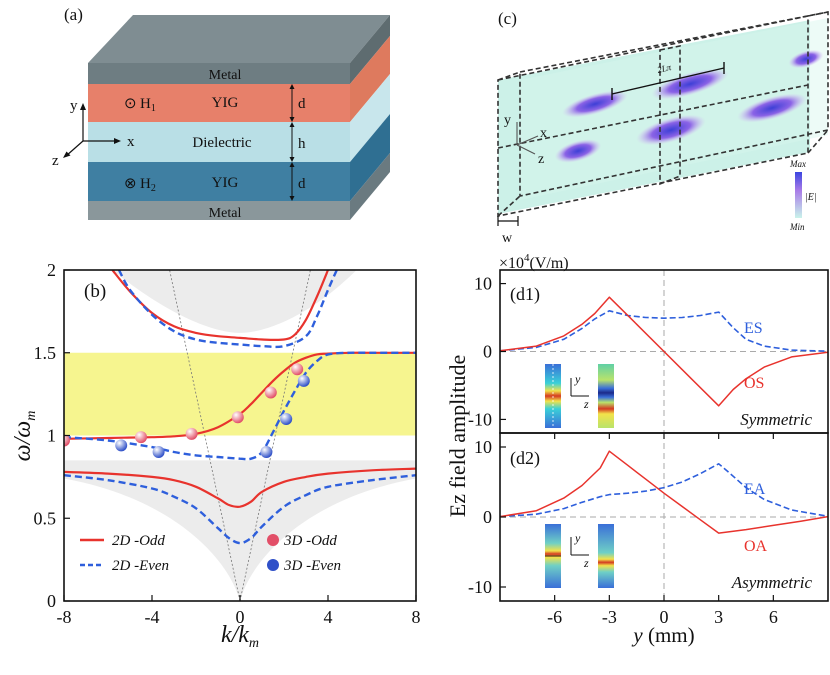 This screenshot has width=830, height=675. What do you see at coordinates (718, 617) in the screenshot?
I see `d-xtick-label: 3` at bounding box center [718, 617].